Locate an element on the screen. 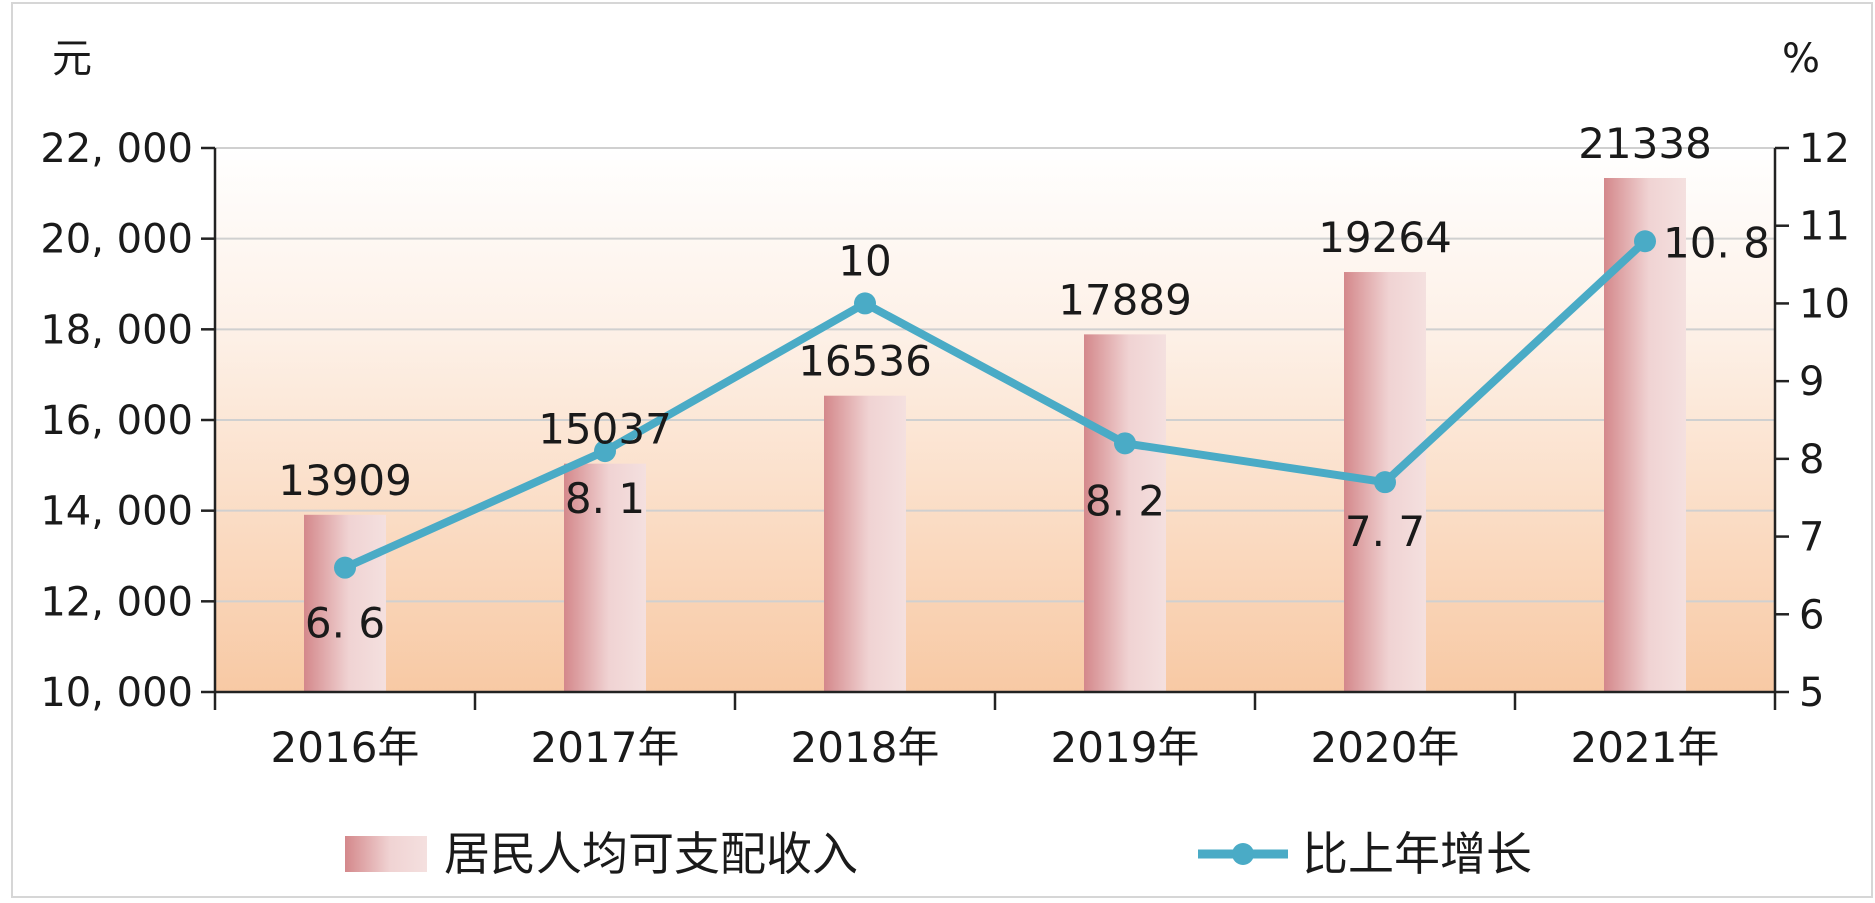 Image resolution: width=1875 pixels, height=903 pixels. bar-2016年 is located at coordinates (345, 603).